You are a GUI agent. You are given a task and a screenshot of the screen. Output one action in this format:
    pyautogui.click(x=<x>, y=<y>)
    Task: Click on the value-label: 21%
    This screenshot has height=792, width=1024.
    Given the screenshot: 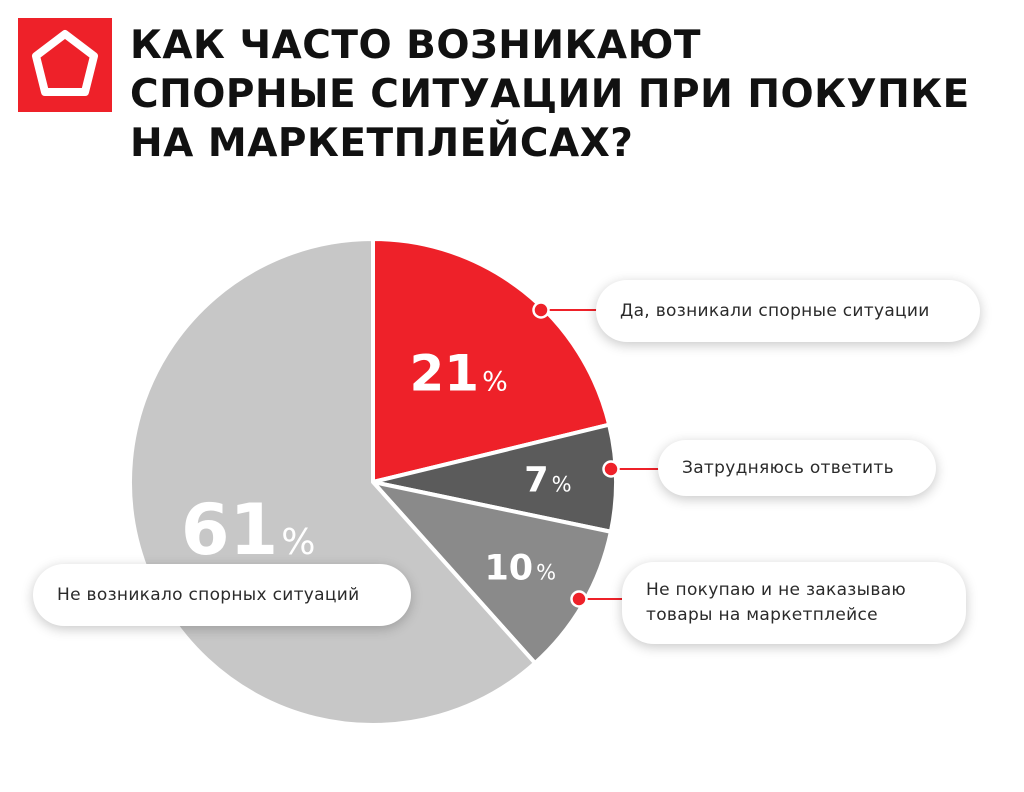 What is the action you would take?
    pyautogui.click(x=458, y=374)
    